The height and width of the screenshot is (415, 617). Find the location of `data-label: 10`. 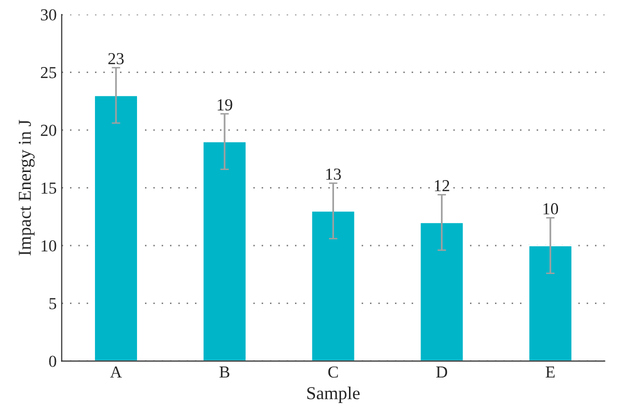

data-label: 10 is located at coordinates (550, 208).